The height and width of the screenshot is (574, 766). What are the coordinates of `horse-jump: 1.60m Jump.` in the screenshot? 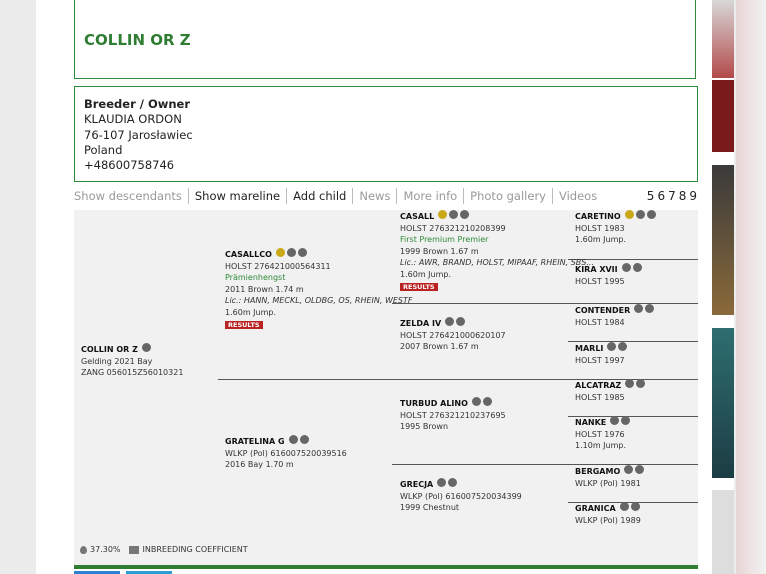 It's located at (600, 240).